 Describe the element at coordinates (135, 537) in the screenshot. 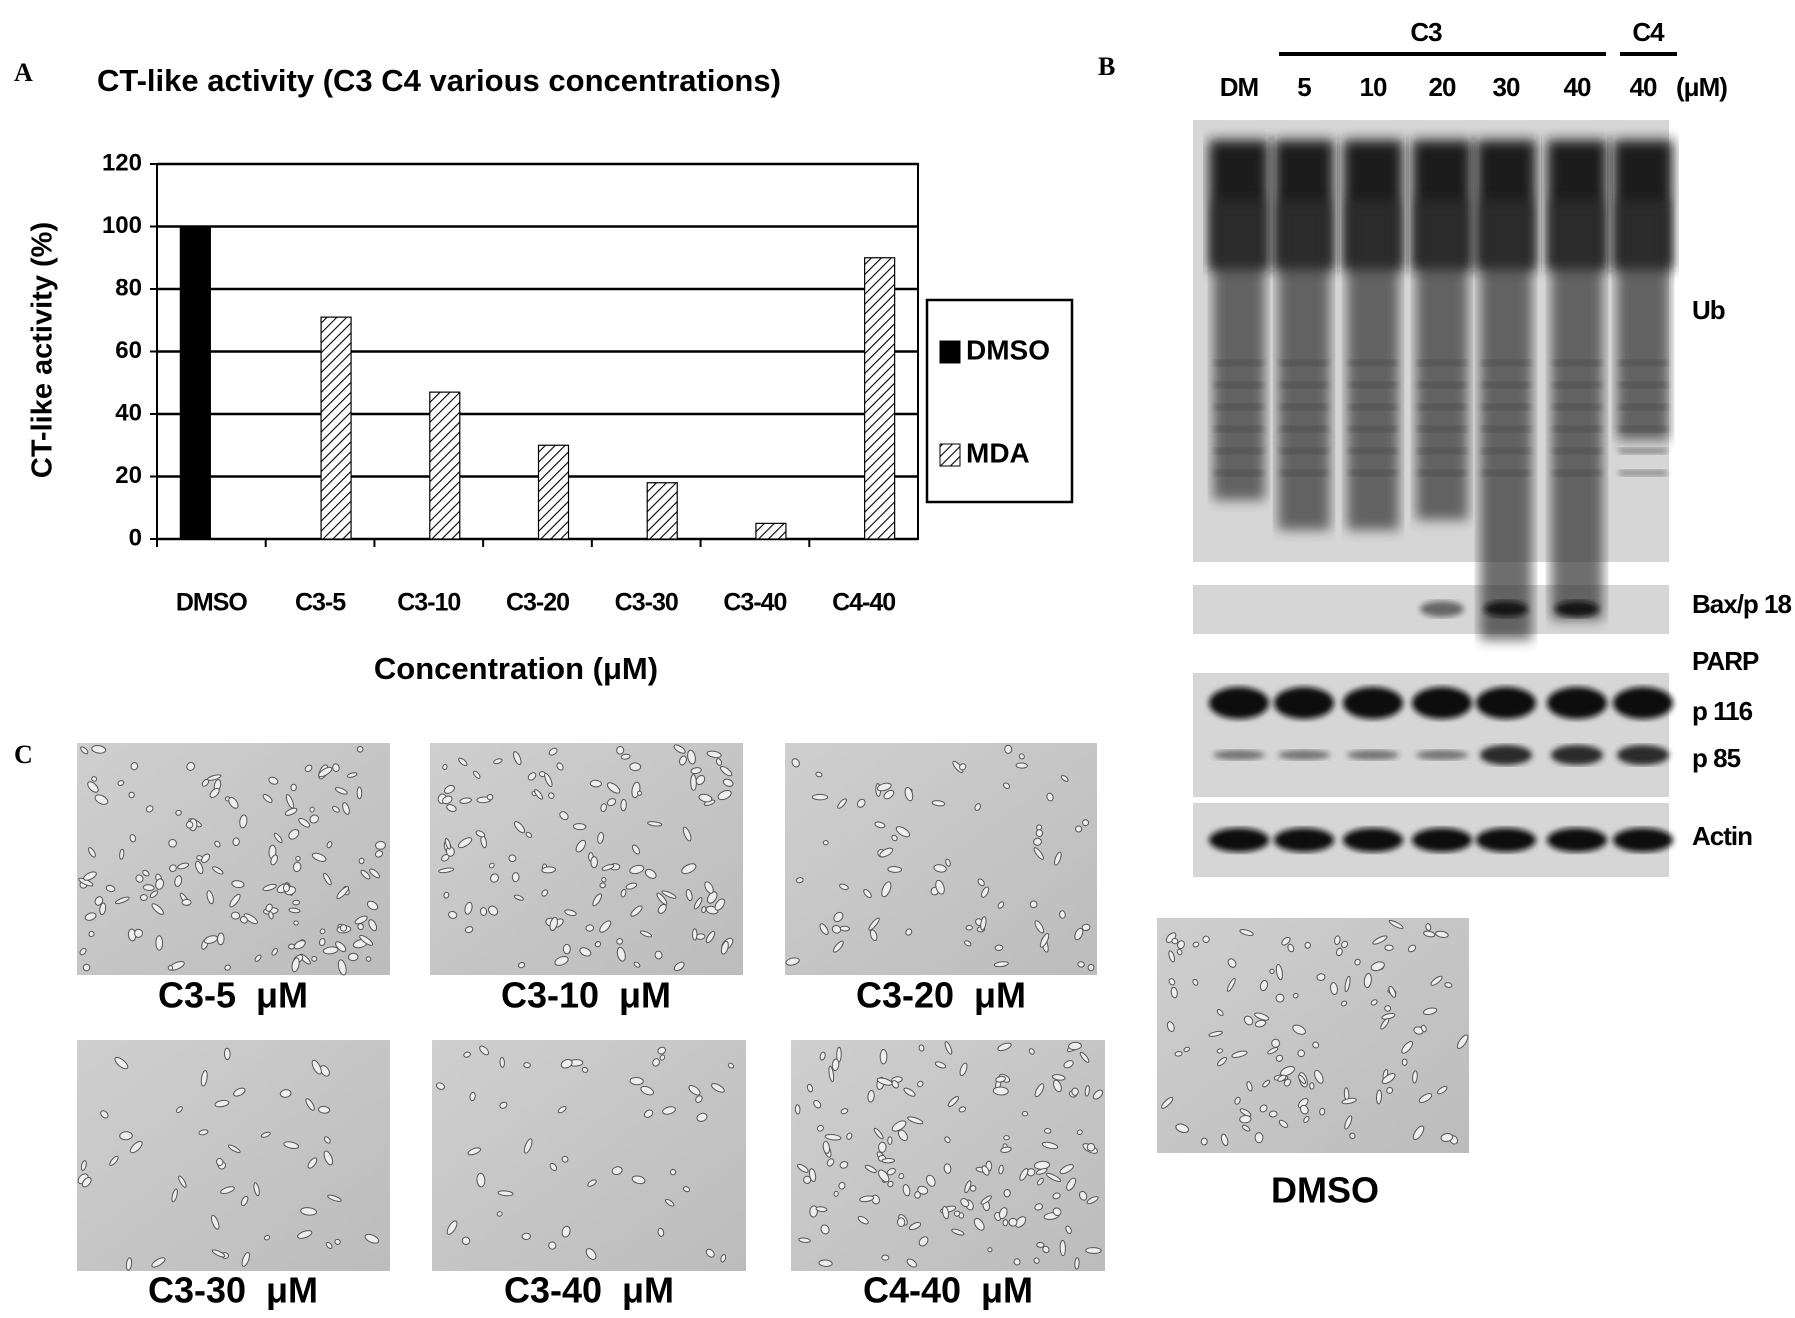

I see `y-tick-label: 0` at that location.